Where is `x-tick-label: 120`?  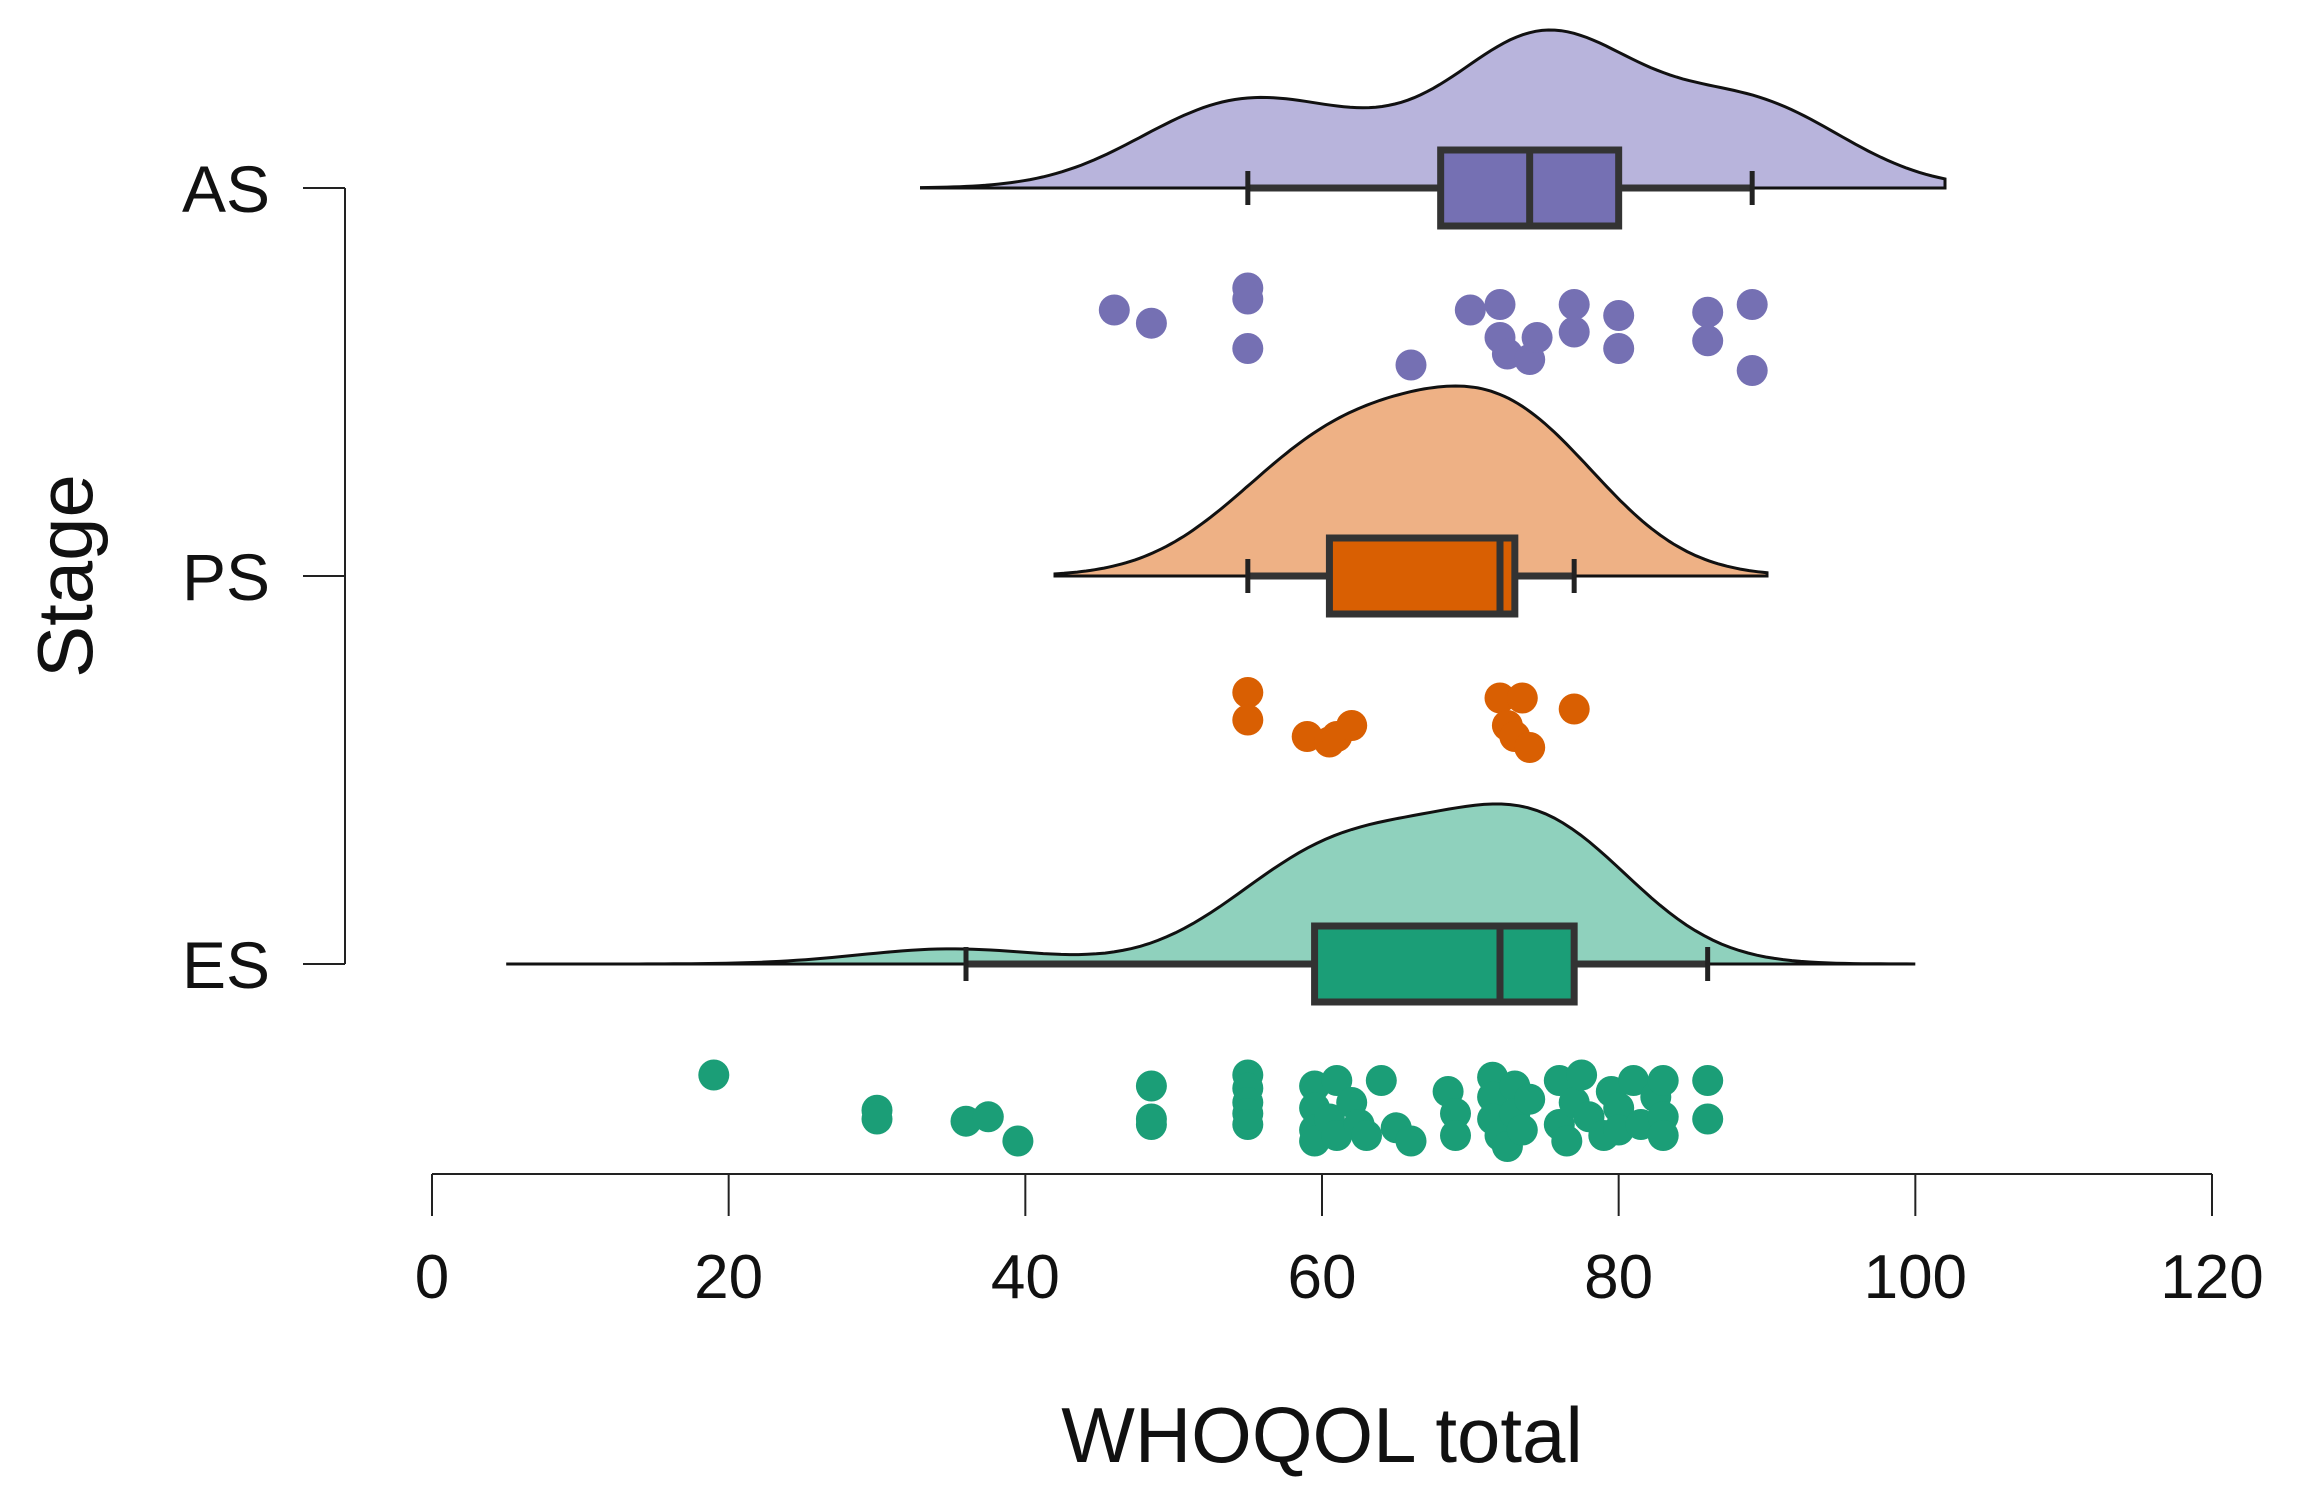 x-tick-label: 120 is located at coordinates (2211, 1277).